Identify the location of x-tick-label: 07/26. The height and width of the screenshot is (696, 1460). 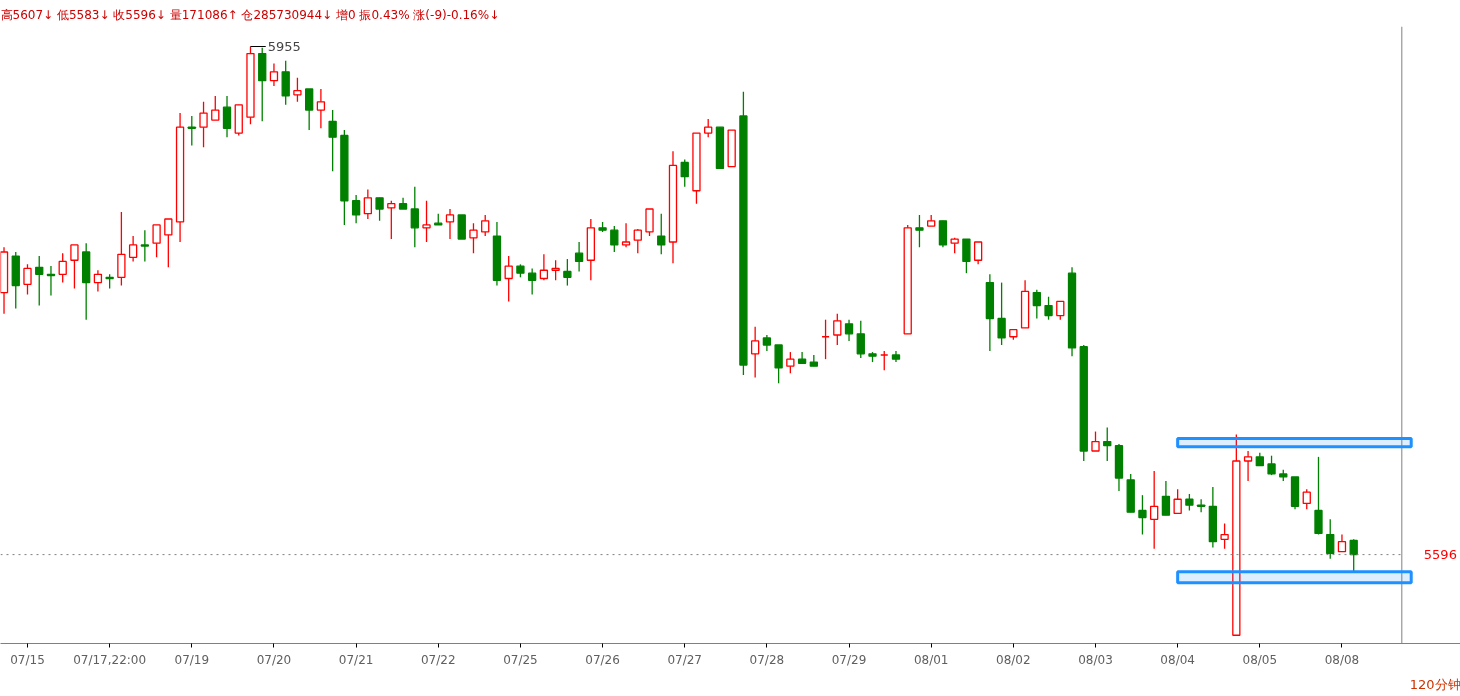
(602, 659).